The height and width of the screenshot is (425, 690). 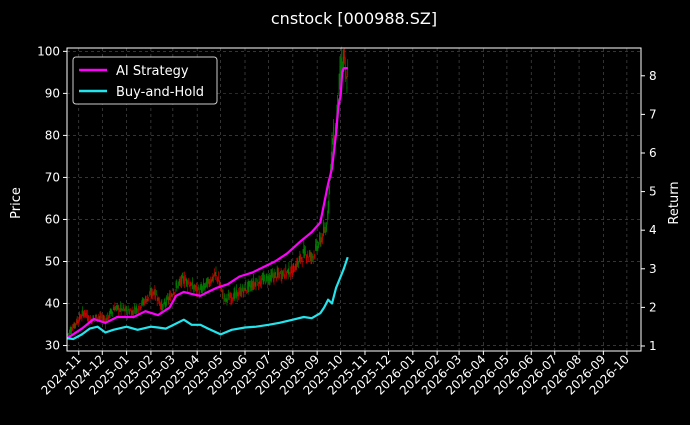 What do you see at coordinates (52, 219) in the screenshot?
I see `y-tick-label-left: 60` at bounding box center [52, 219].